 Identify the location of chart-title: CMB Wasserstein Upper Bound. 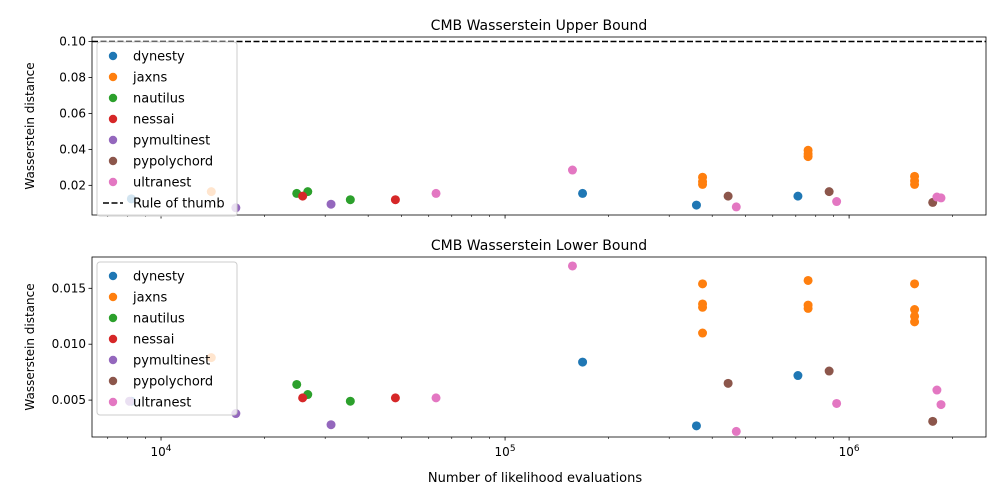
(539, 26).